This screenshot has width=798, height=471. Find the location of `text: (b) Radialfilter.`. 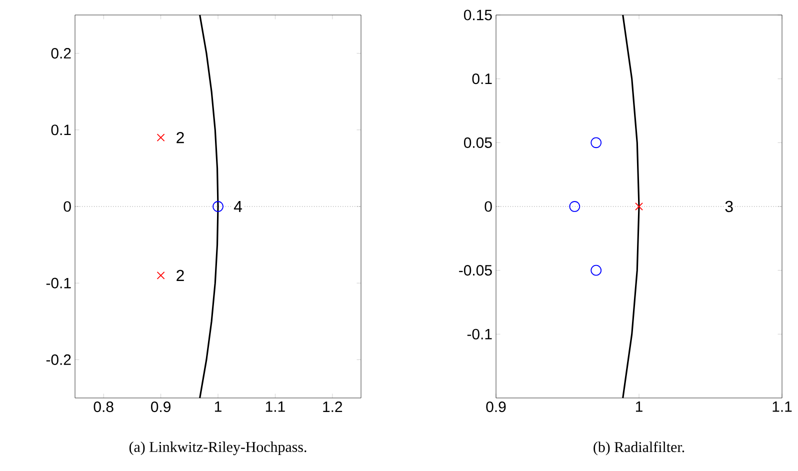

text: (b) Radialfilter. is located at coordinates (639, 449).